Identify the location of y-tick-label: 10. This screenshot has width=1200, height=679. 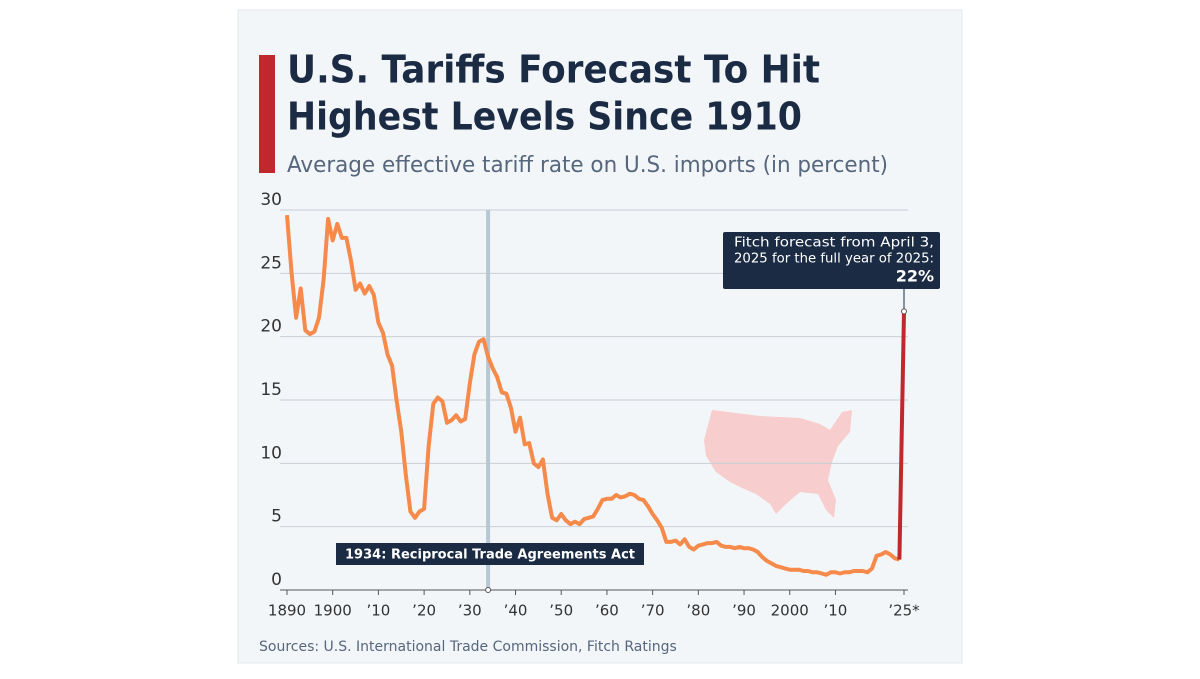
(271, 453).